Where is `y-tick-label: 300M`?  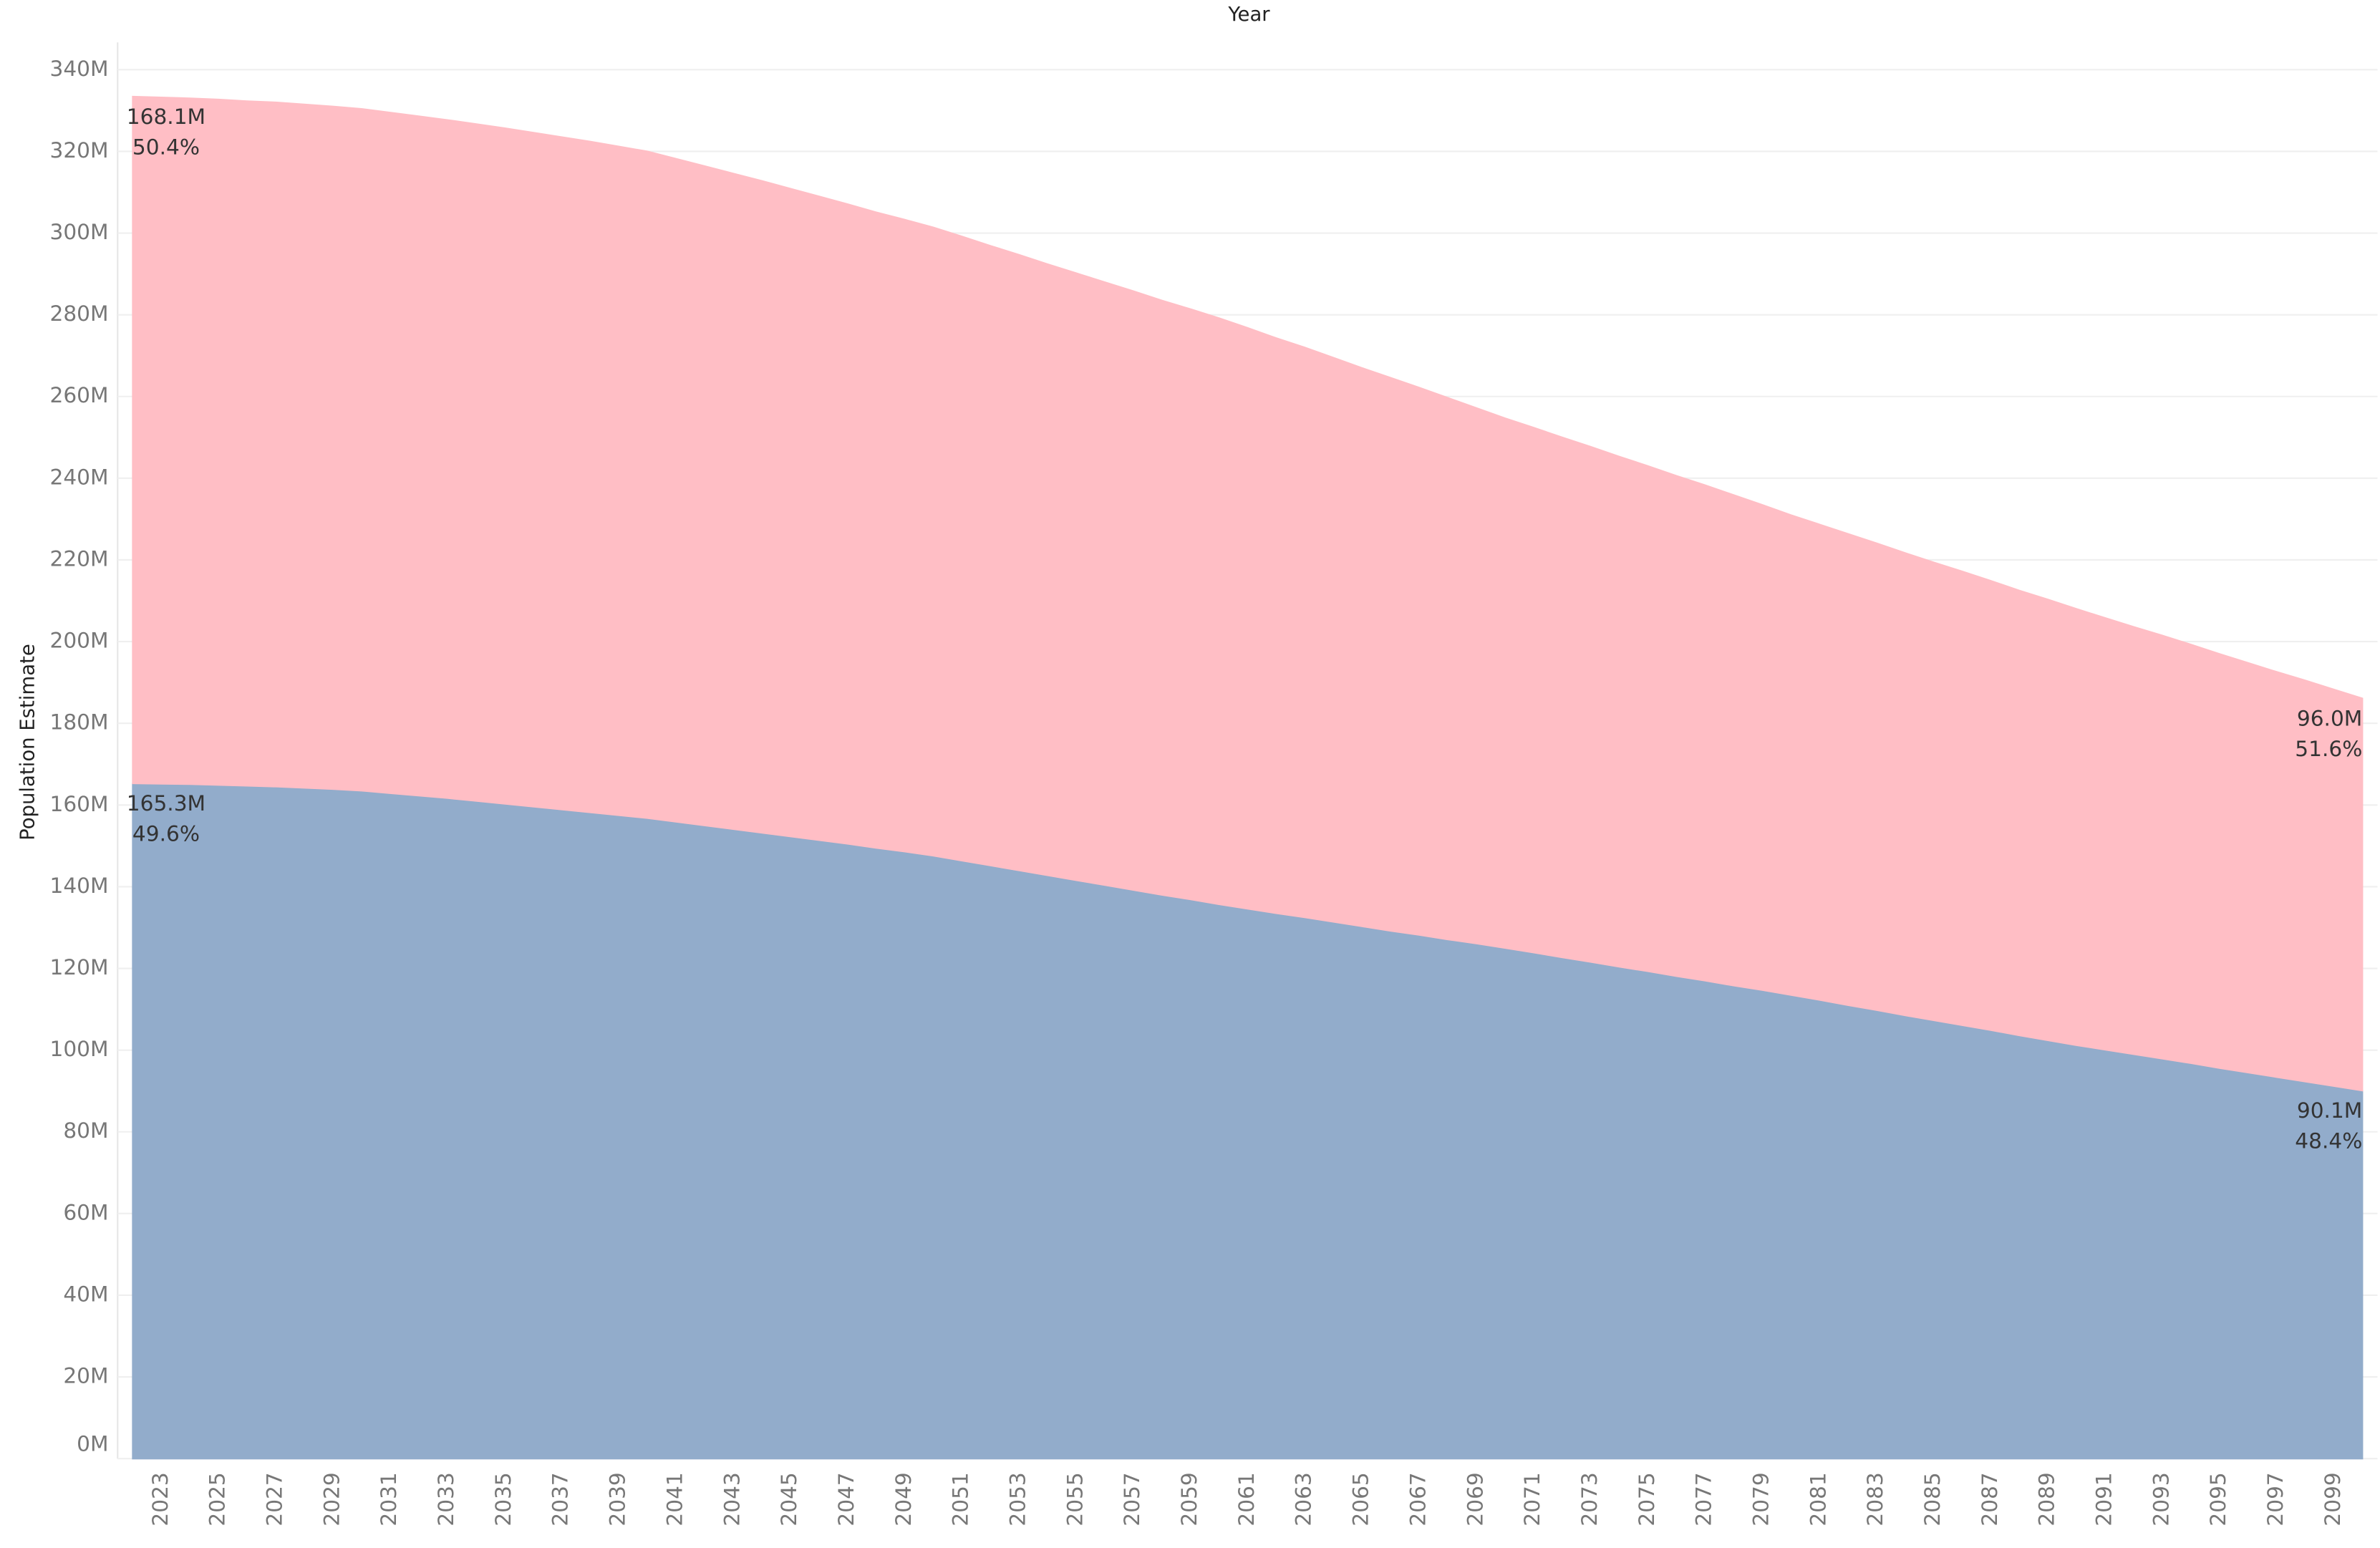
y-tick-label: 300M is located at coordinates (78, 232).